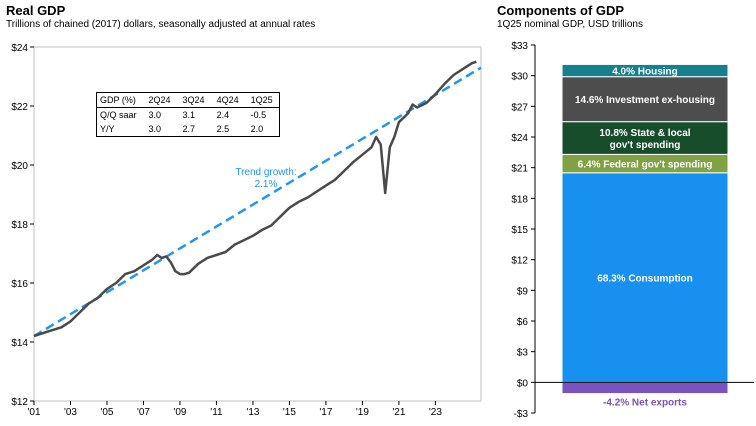  I want to click on segment-label: 10.8% State & local, so click(644, 133).